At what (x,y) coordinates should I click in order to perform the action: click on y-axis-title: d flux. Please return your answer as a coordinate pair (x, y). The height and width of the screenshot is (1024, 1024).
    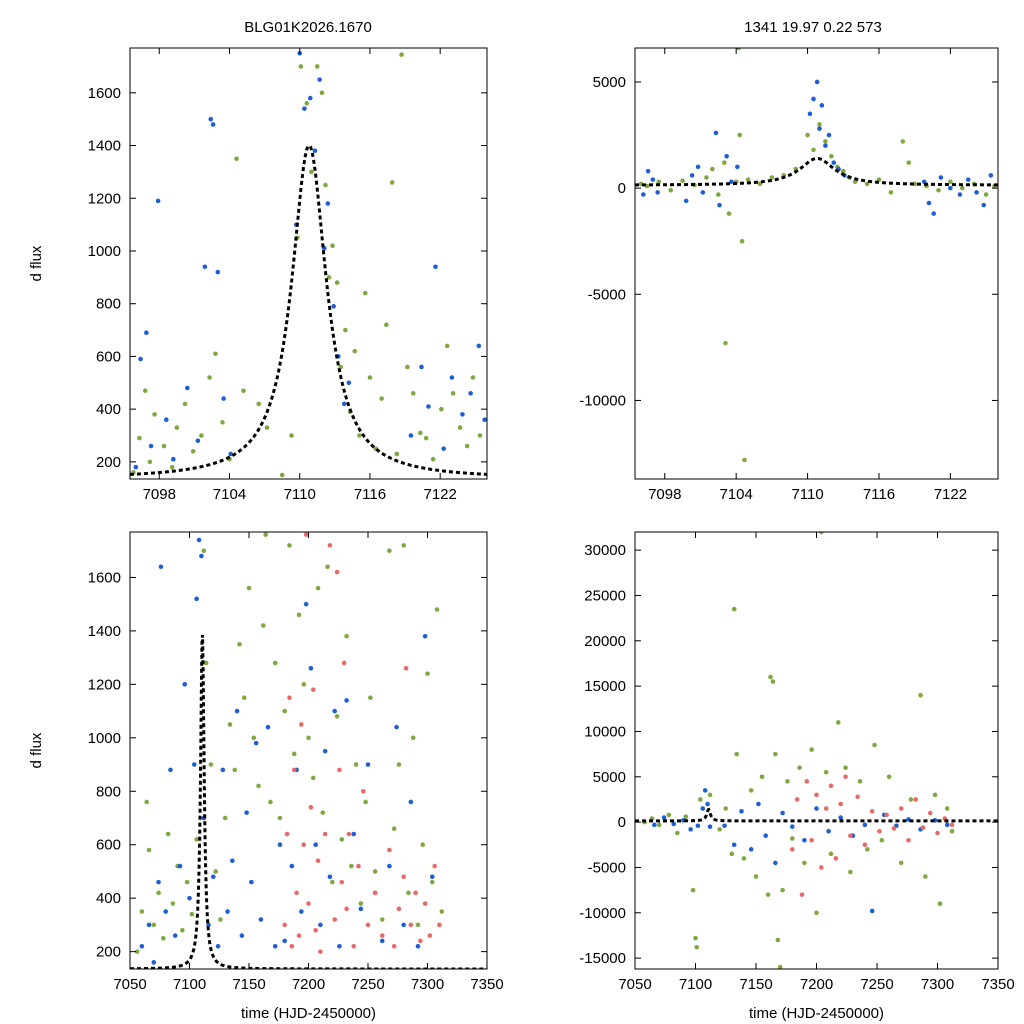
    Looking at the image, I should click on (36, 263).